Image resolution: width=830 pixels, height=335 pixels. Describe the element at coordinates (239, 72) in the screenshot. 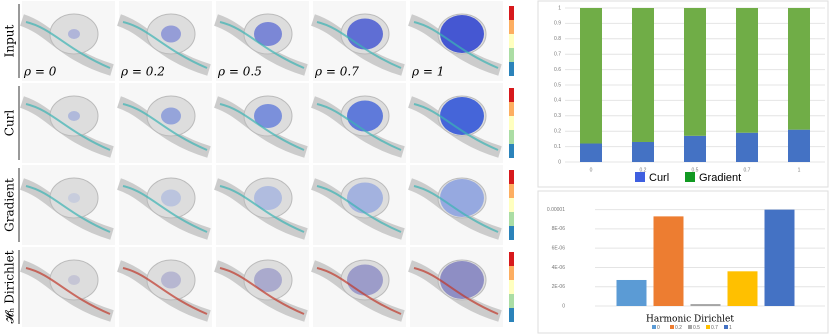

I see `column-label: ρ = 0.5` at that location.